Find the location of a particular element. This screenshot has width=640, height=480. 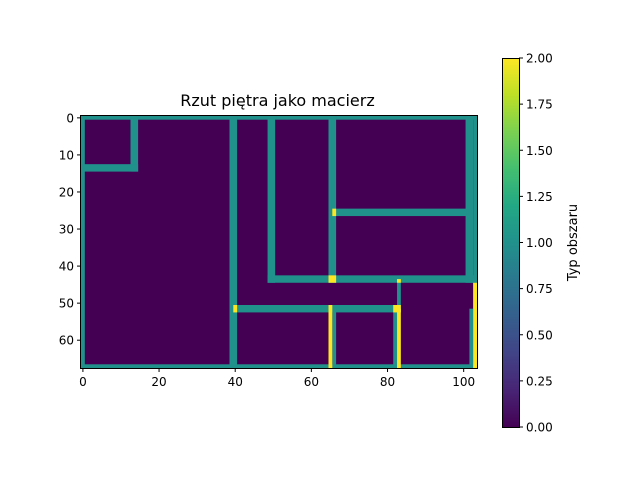

y-tick-label: 10 is located at coordinates (66, 155).